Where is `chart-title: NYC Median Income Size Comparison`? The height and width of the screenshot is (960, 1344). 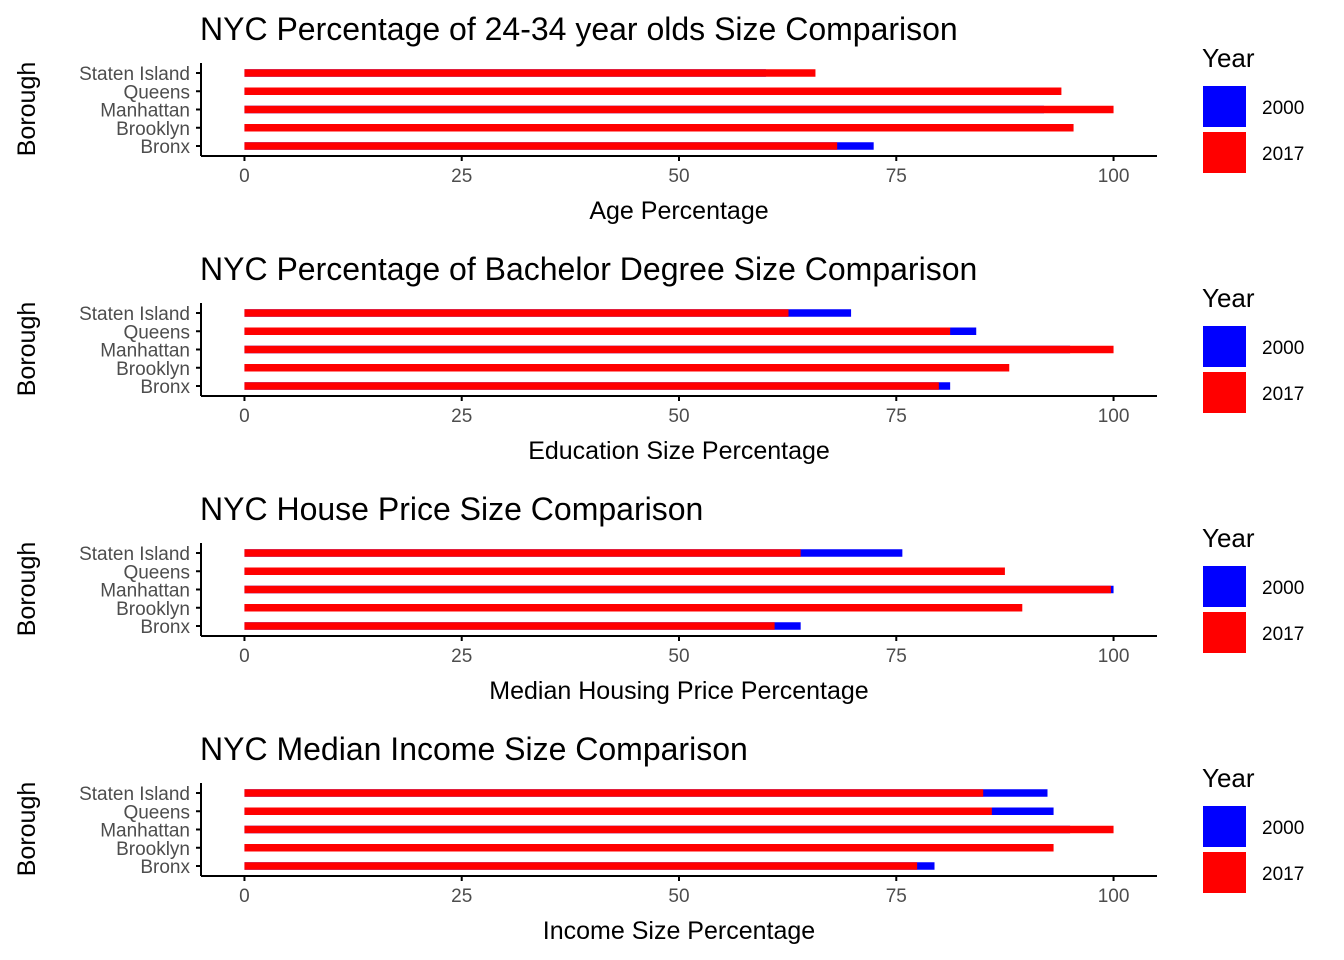 chart-title: NYC Median Income Size Comparison is located at coordinates (474, 749).